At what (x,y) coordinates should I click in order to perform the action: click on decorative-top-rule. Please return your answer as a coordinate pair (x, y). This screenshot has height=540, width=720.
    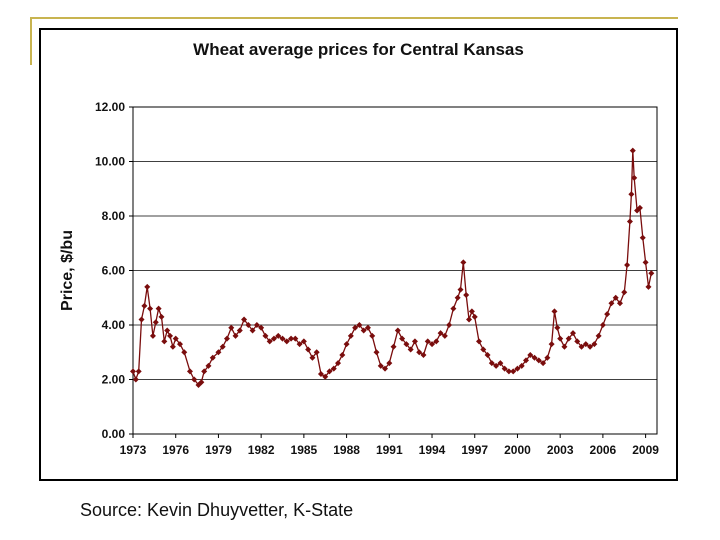
    Looking at the image, I should click on (354, 18).